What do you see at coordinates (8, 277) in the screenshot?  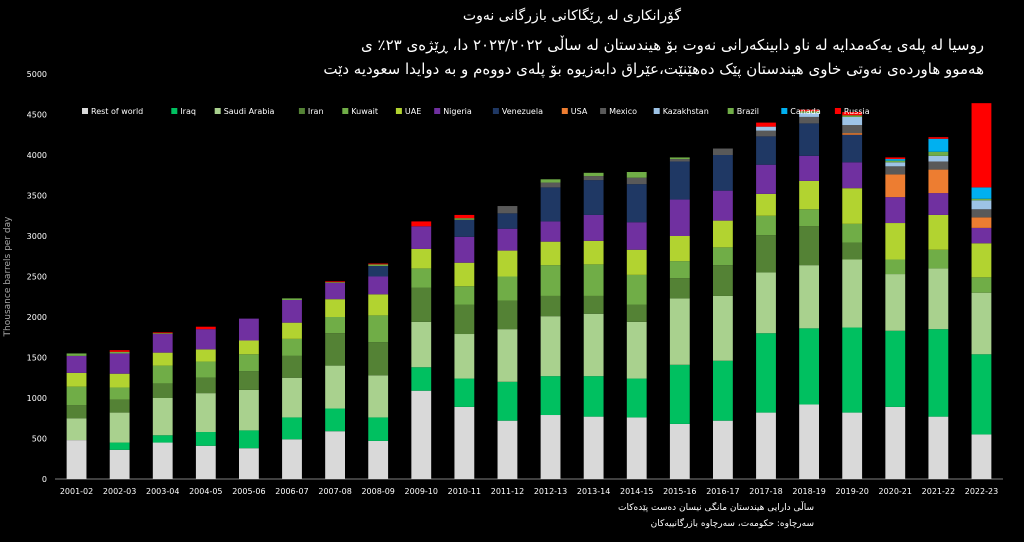 I see `y-axis-label: Thousance barrels per day` at bounding box center [8, 277].